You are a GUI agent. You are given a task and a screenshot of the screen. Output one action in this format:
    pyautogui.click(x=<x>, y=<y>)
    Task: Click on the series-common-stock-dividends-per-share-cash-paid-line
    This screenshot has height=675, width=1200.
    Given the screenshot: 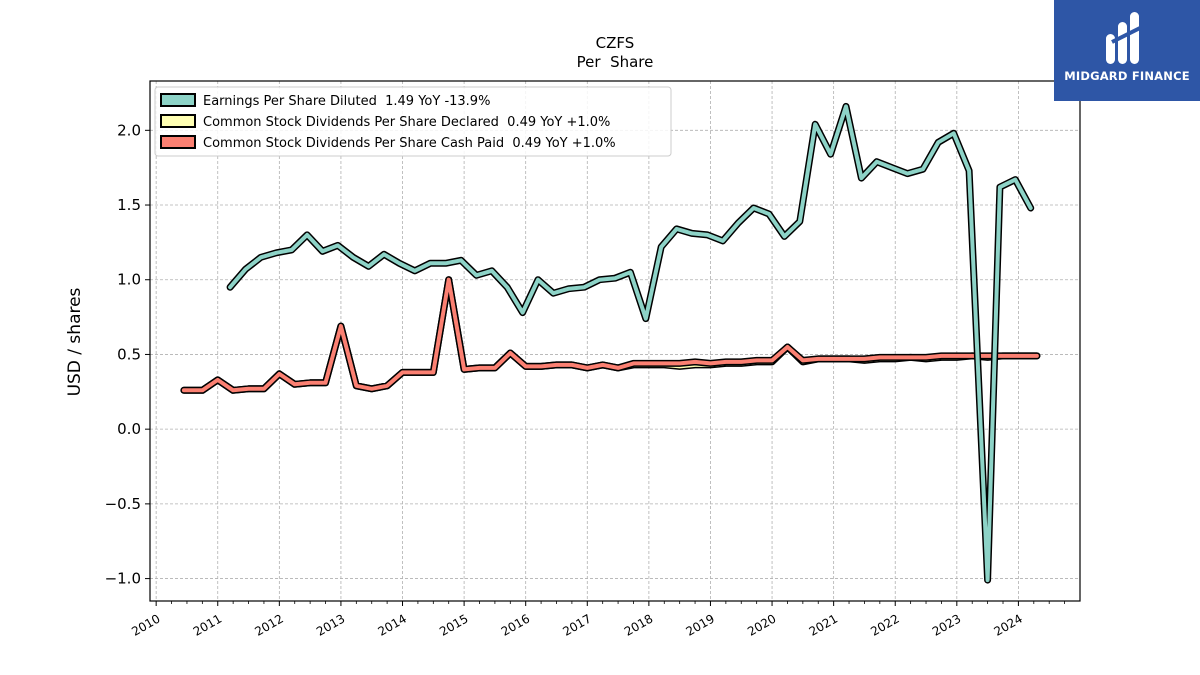 What is the action you would take?
    pyautogui.click(x=610, y=335)
    